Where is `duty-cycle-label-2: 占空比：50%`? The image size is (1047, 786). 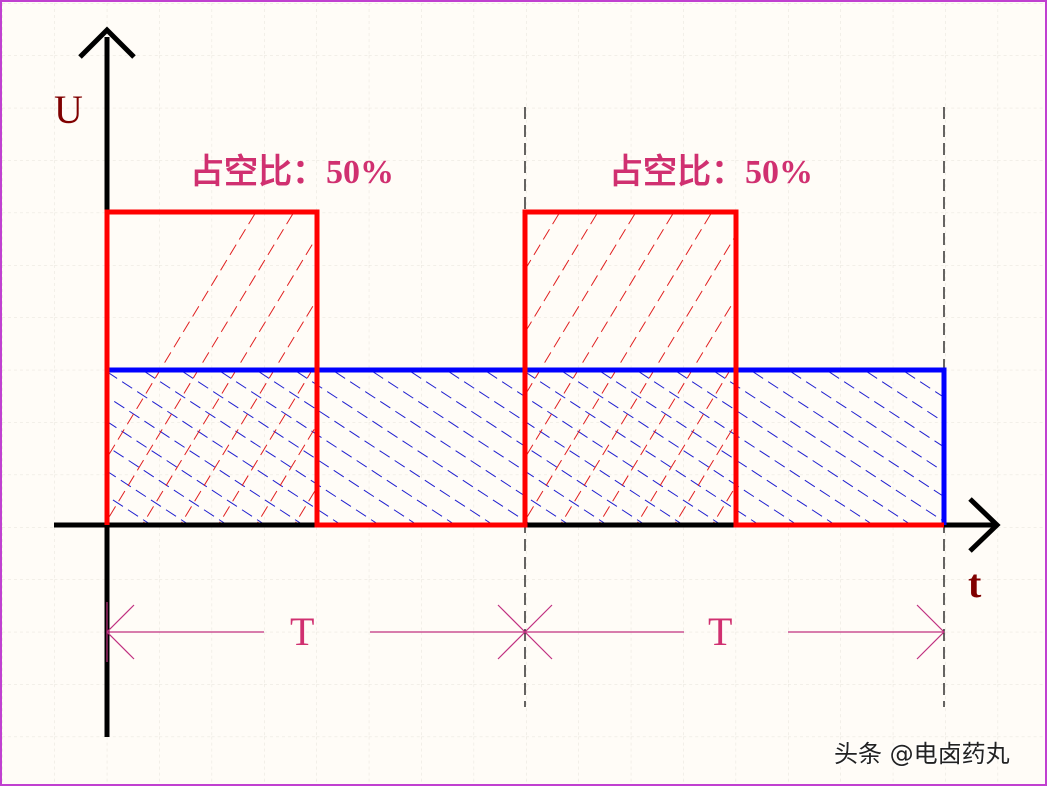 duty-cycle-label-2: 占空比：50% is located at coordinates (711, 172).